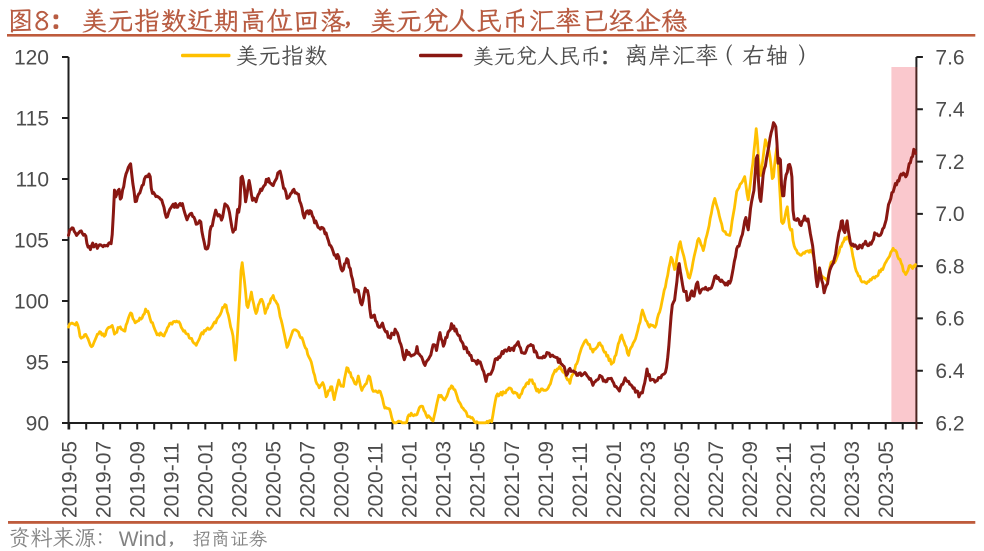  I want to click on svg-text: 6.8, so click(949, 266).